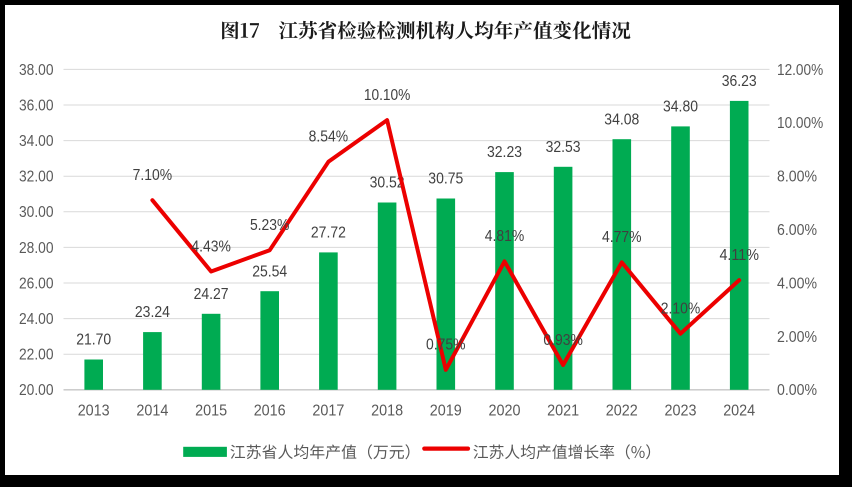 Image resolution: width=852 pixels, height=487 pixels. What do you see at coordinates (800, 123) in the screenshot?
I see `svg-text: 10.00%` at bounding box center [800, 123].